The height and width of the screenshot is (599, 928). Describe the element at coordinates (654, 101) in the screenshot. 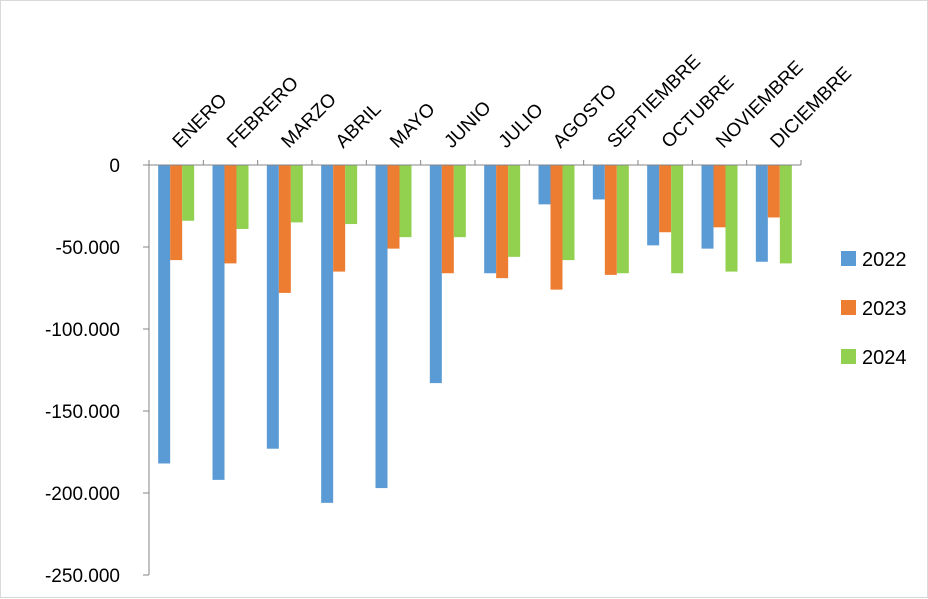

I see `category-label-septiembre: SEPTIEMBRE` at that location.